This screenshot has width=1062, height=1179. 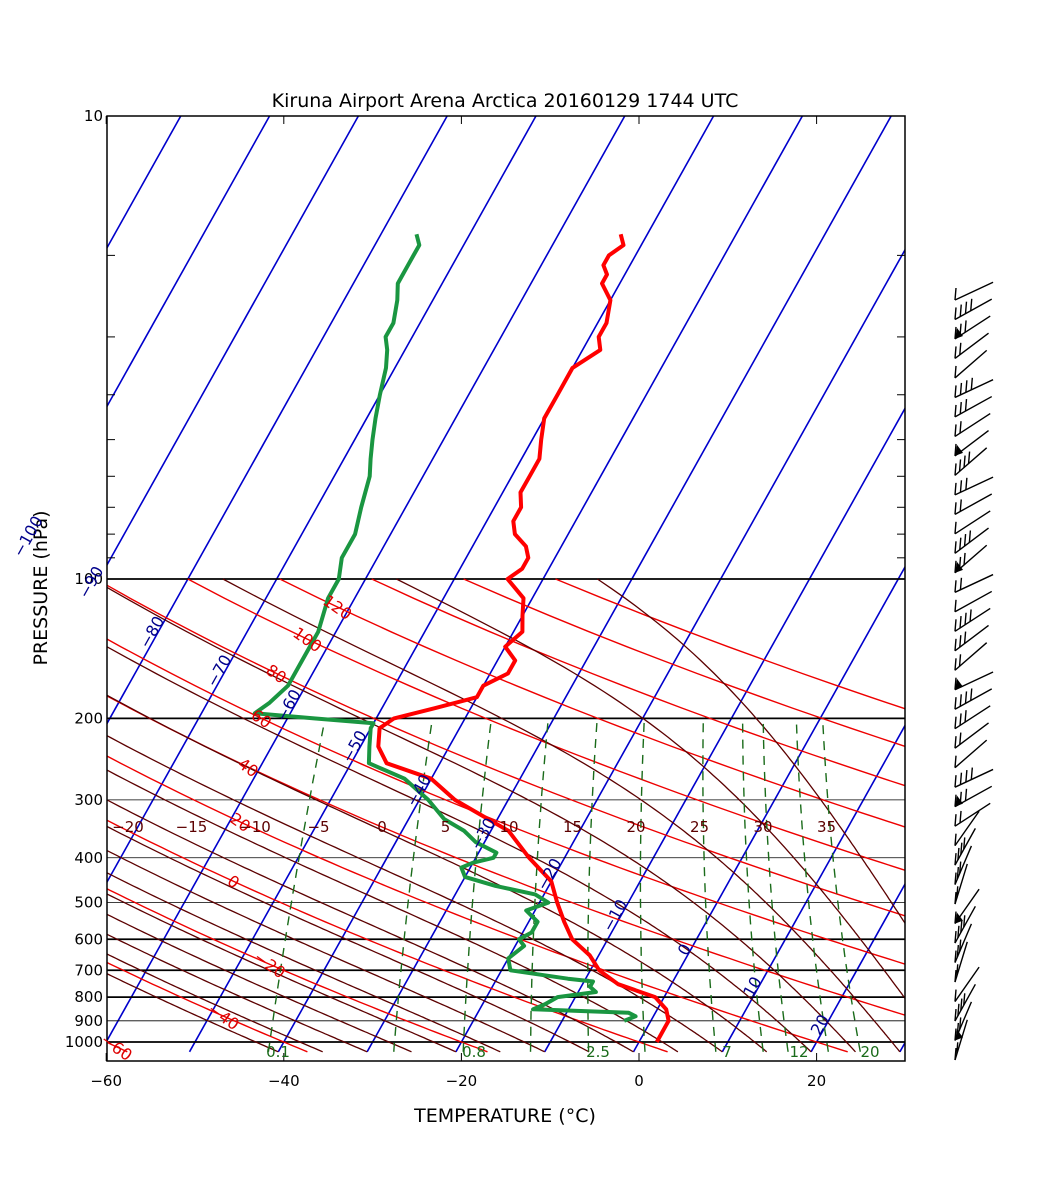 I want to click on x-tick-label: −20, so click(x=462, y=1081).